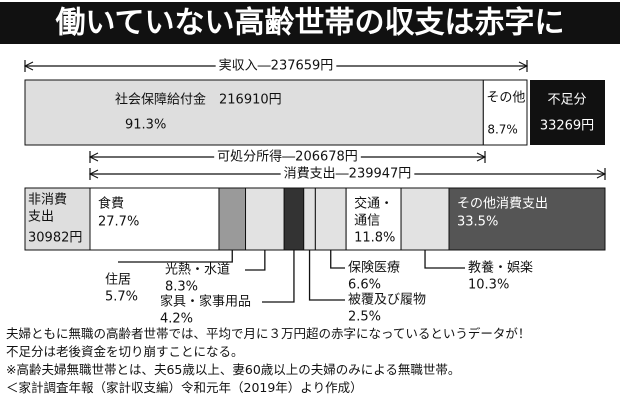  I want to click on label: 社会保障給付金 216910円, so click(198, 100).